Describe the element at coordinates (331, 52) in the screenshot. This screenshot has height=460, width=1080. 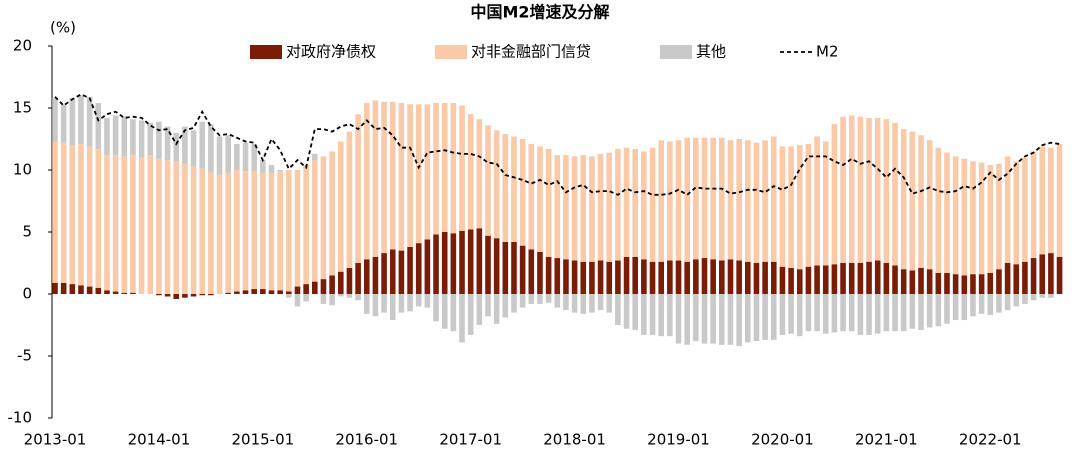
I see `legend-label: 对政府净债权` at that location.